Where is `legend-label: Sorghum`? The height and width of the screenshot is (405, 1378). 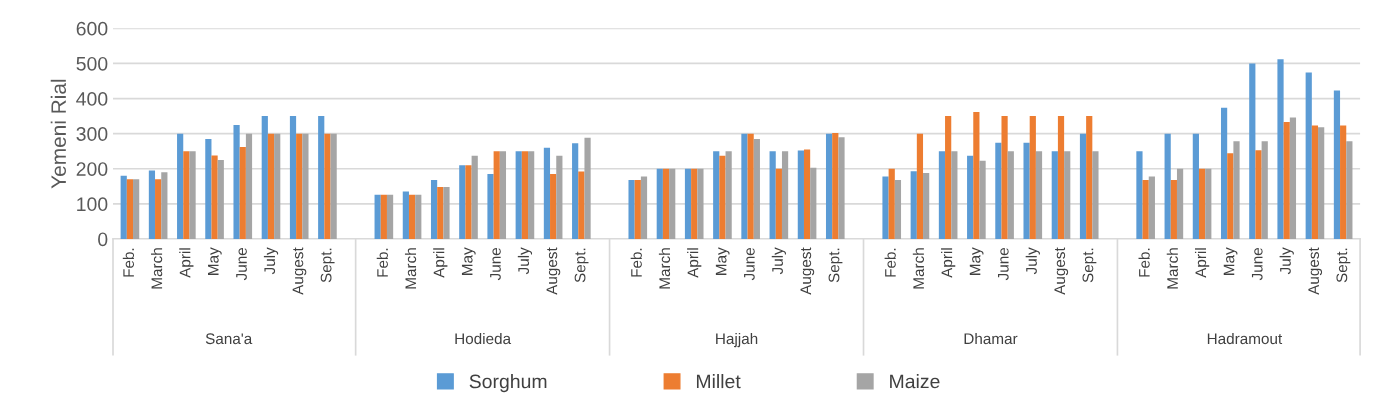 legend-label: Sorghum is located at coordinates (508, 383).